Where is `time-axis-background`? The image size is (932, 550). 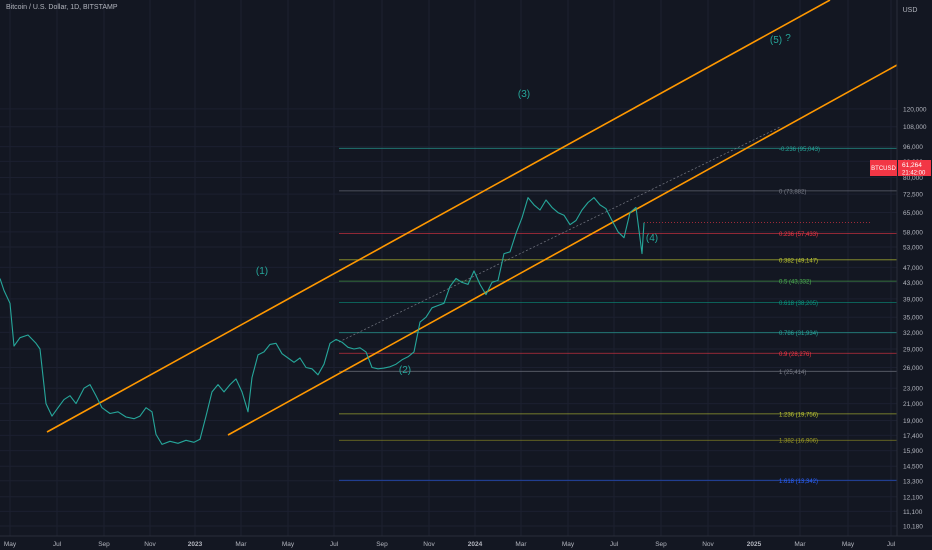 time-axis-background is located at coordinates (466, 543).